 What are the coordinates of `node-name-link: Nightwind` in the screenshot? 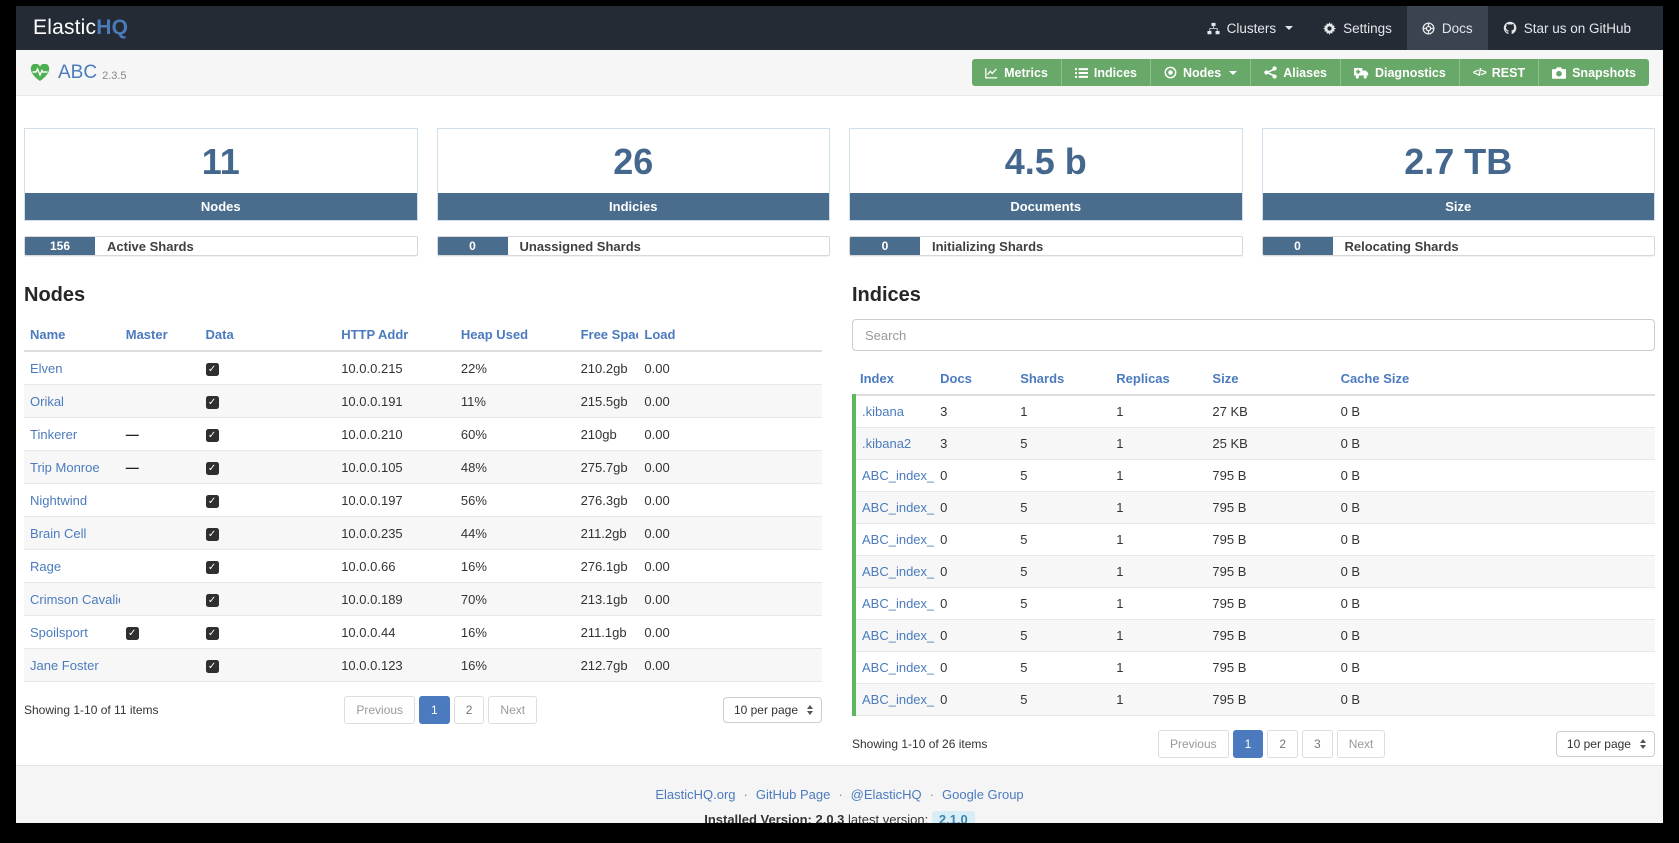 It's located at (59, 500).